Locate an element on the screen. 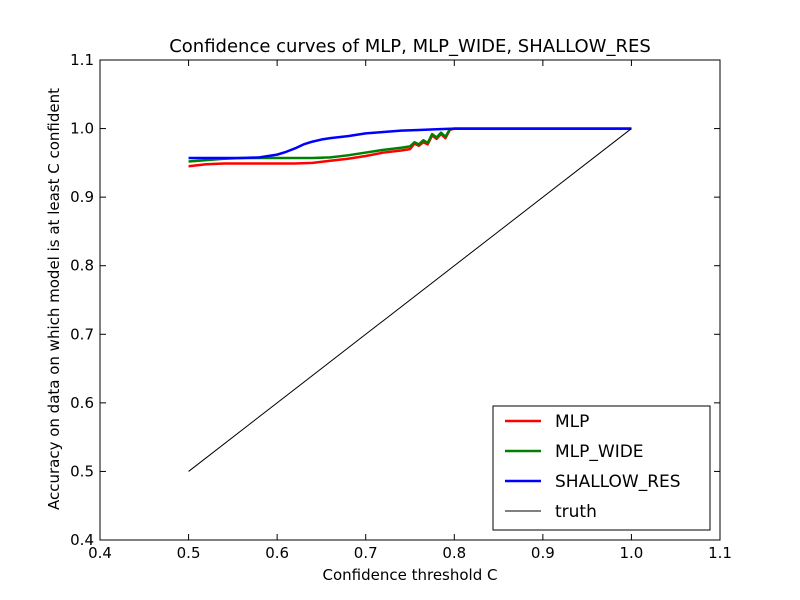 The width and height of the screenshot is (800, 600). y-tick-label: 0.5 is located at coordinates (82, 471).